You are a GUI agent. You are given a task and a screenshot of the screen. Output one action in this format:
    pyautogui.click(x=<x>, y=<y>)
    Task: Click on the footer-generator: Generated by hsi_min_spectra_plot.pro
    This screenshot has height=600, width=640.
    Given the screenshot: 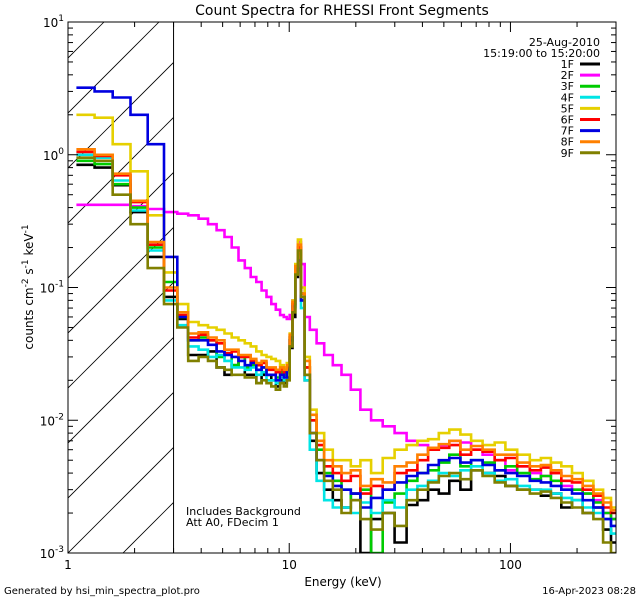 What is the action you would take?
    pyautogui.click(x=102, y=591)
    